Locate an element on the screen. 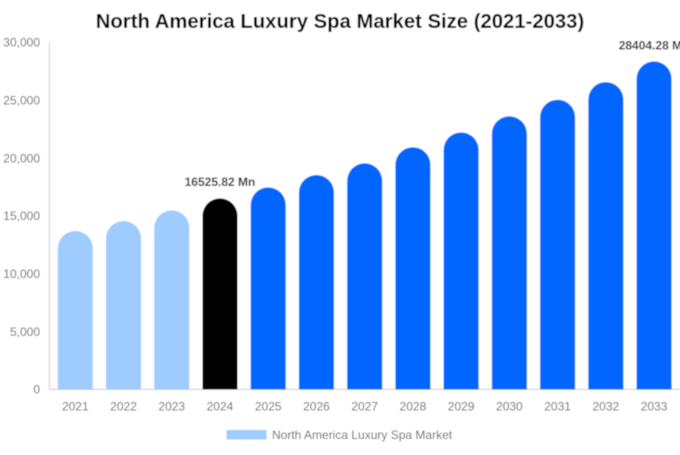  svg-text:North America Luxury Spa Marke: North America Luxury Spa Market is located at coordinates (362, 435).